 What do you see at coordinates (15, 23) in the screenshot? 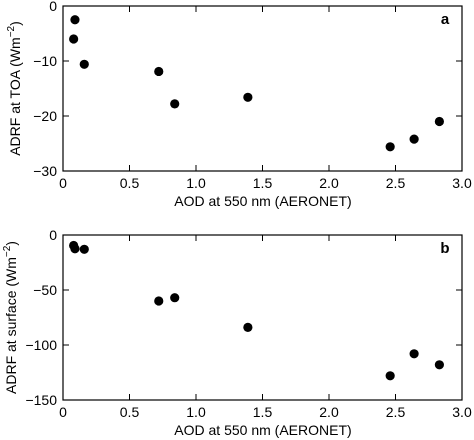
I see `y-axis-title-a-end: )` at bounding box center [15, 23].